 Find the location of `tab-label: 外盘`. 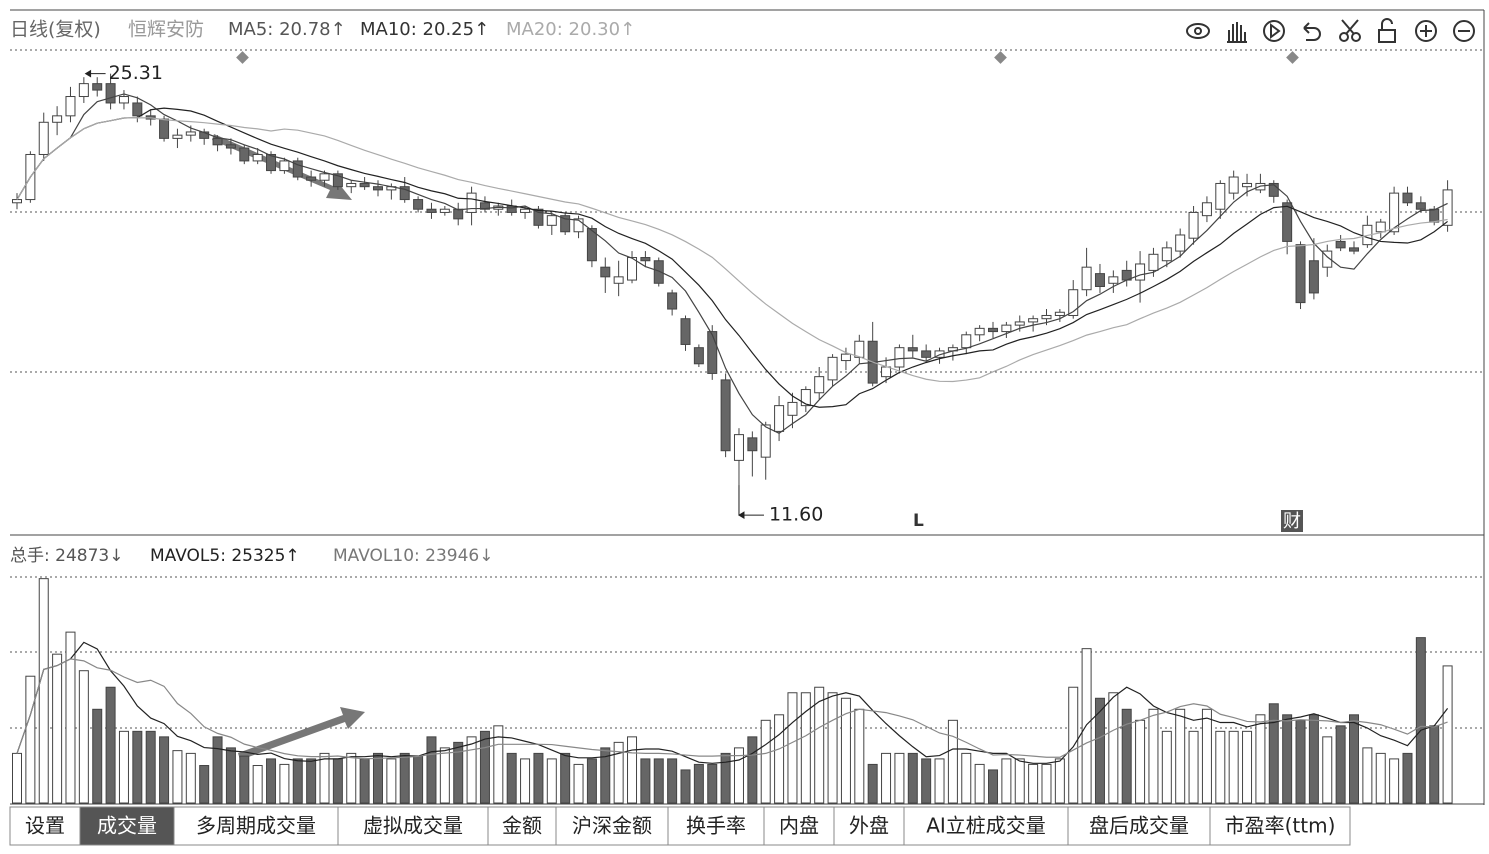

tab-label: 外盘 is located at coordinates (869, 826).